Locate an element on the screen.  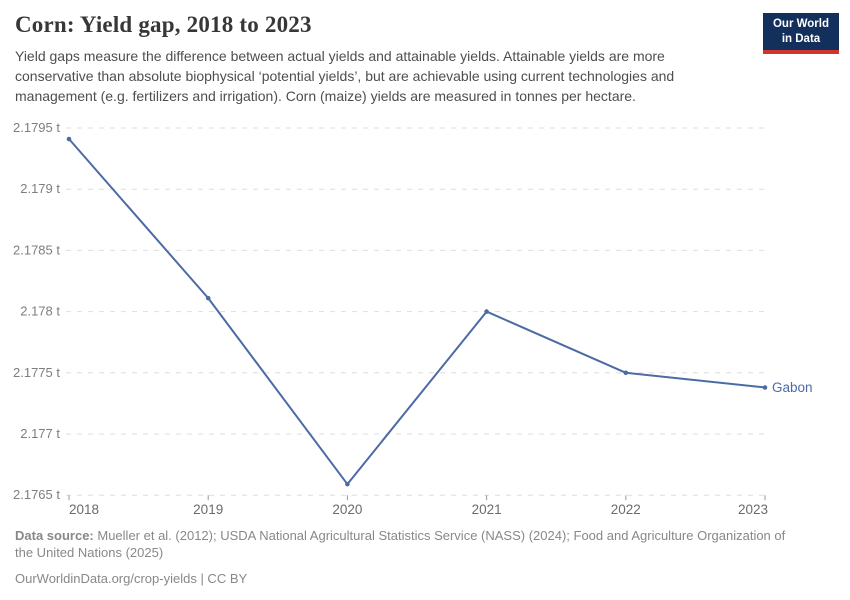
page-title: Corn: Yield gap, 2018 to 2023 is located at coordinates (163, 24).